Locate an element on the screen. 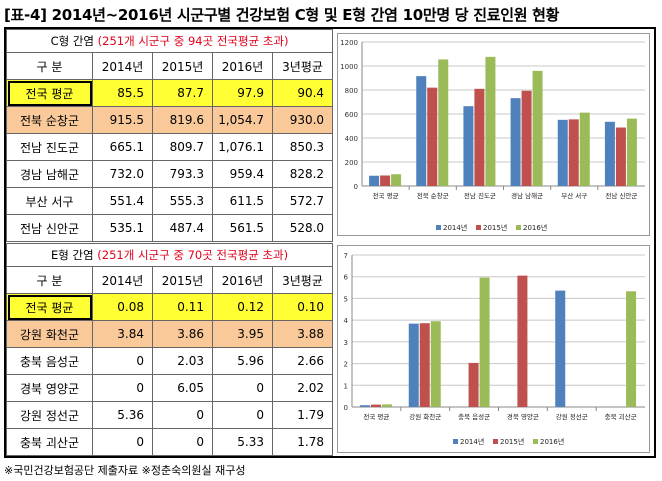 The image size is (662, 481). value-cell: 0.10 is located at coordinates (302, 307).